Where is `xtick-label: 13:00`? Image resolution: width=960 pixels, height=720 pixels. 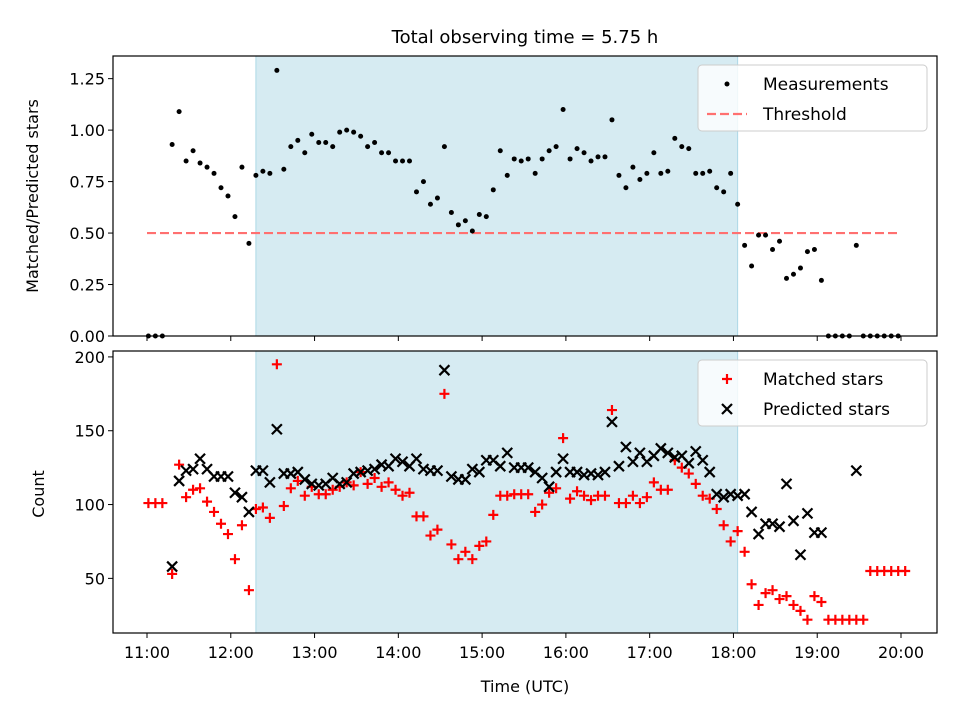 xtick-label: 13:00 is located at coordinates (315, 652).